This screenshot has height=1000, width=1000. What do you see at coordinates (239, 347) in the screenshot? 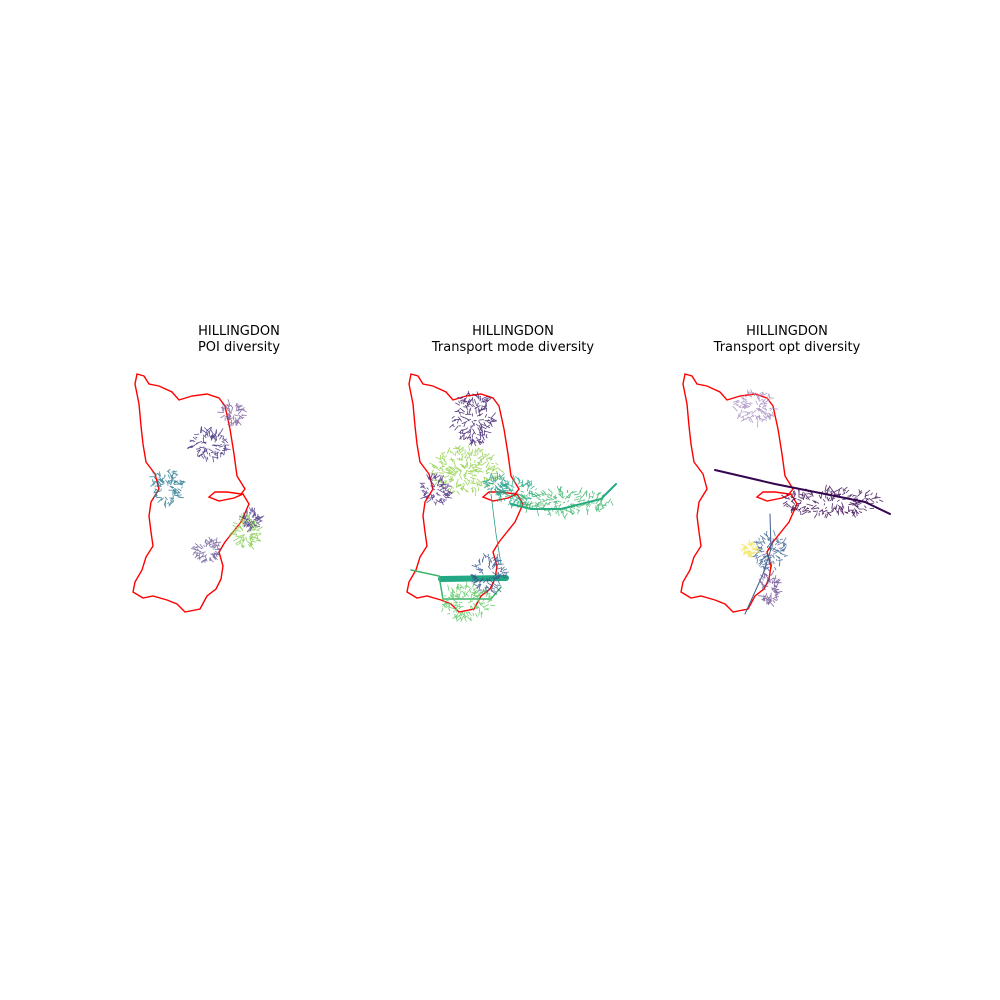
I see `panel-subtitle: POI diversity` at bounding box center [239, 347].